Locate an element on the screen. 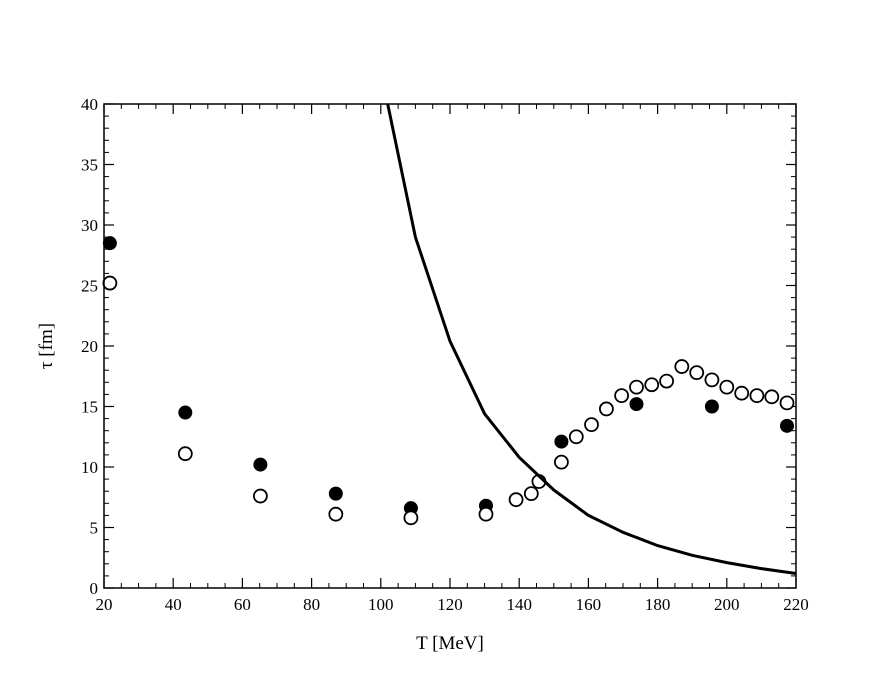 This screenshot has width=896, height=692. x-tick-label: 20 is located at coordinates (104, 604).